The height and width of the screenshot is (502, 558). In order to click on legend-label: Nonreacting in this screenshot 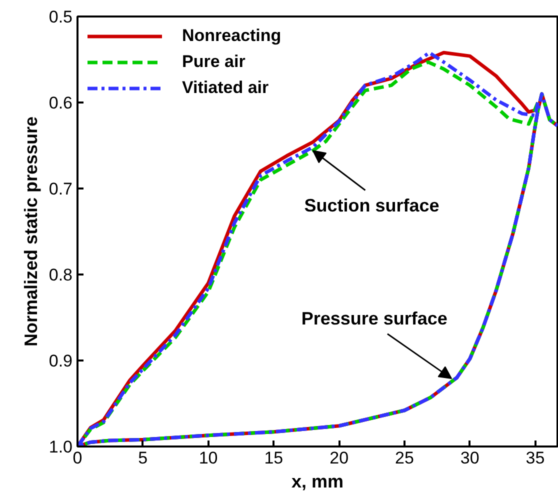, I will do `click(232, 36)`.